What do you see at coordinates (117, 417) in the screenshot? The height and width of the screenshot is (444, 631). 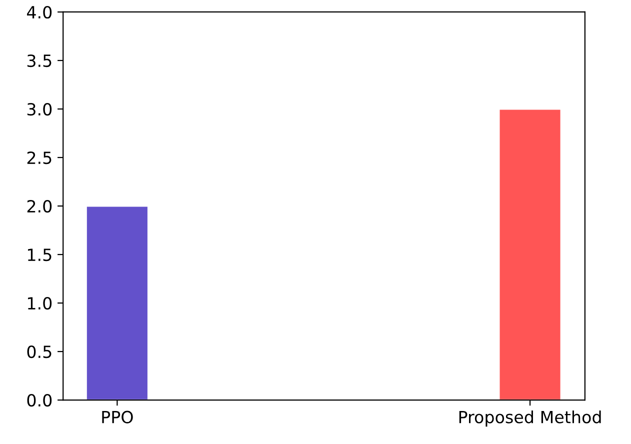 I see `x-tick-label: PPO` at bounding box center [117, 417].